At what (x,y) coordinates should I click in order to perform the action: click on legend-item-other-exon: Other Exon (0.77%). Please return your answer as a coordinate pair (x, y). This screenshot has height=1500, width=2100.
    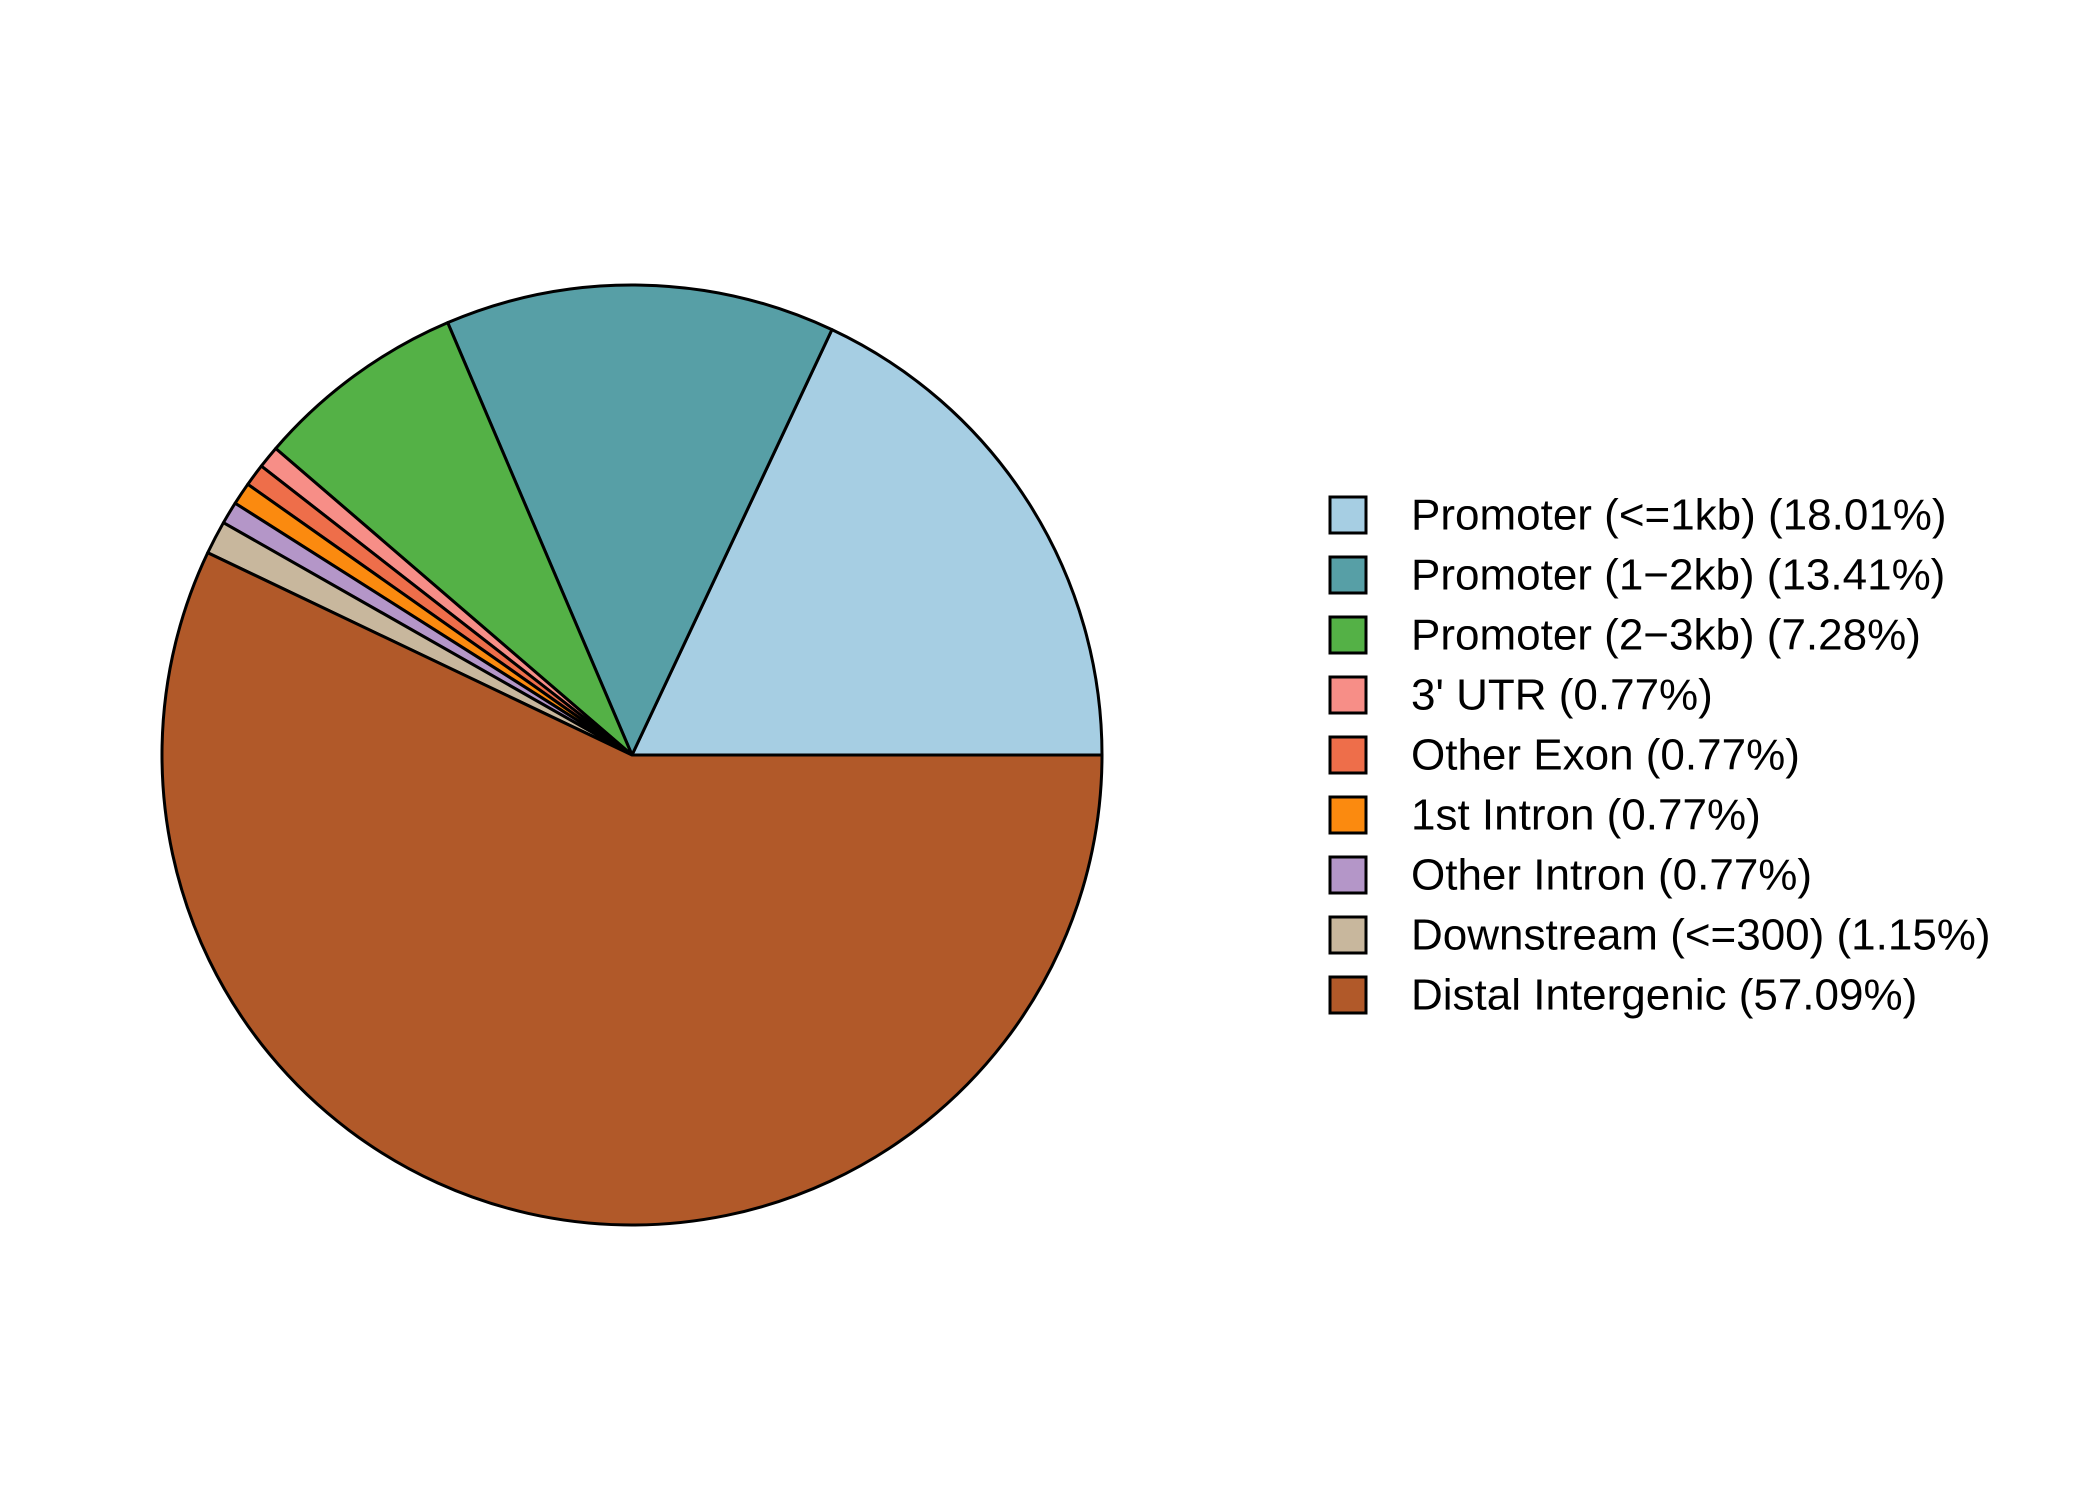
    Looking at the image, I should click on (1564, 755).